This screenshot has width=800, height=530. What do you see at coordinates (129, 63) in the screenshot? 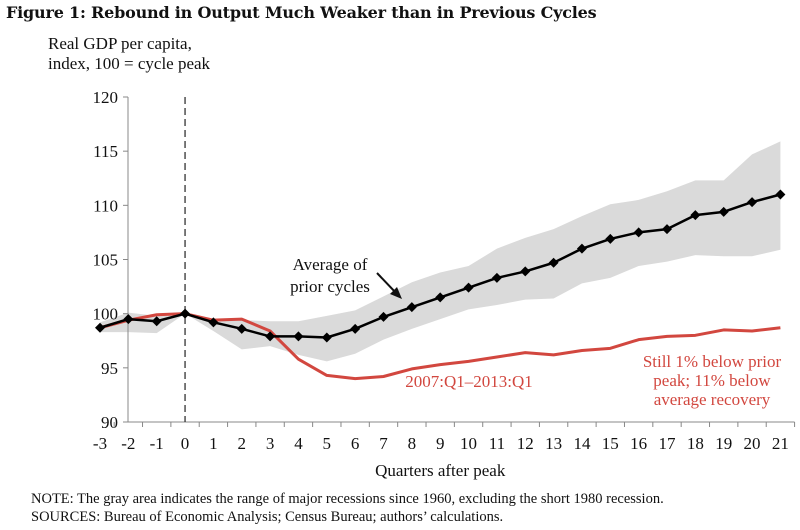
I see `y-axis-label-line2: index, 100 = cycle peak` at bounding box center [129, 63].